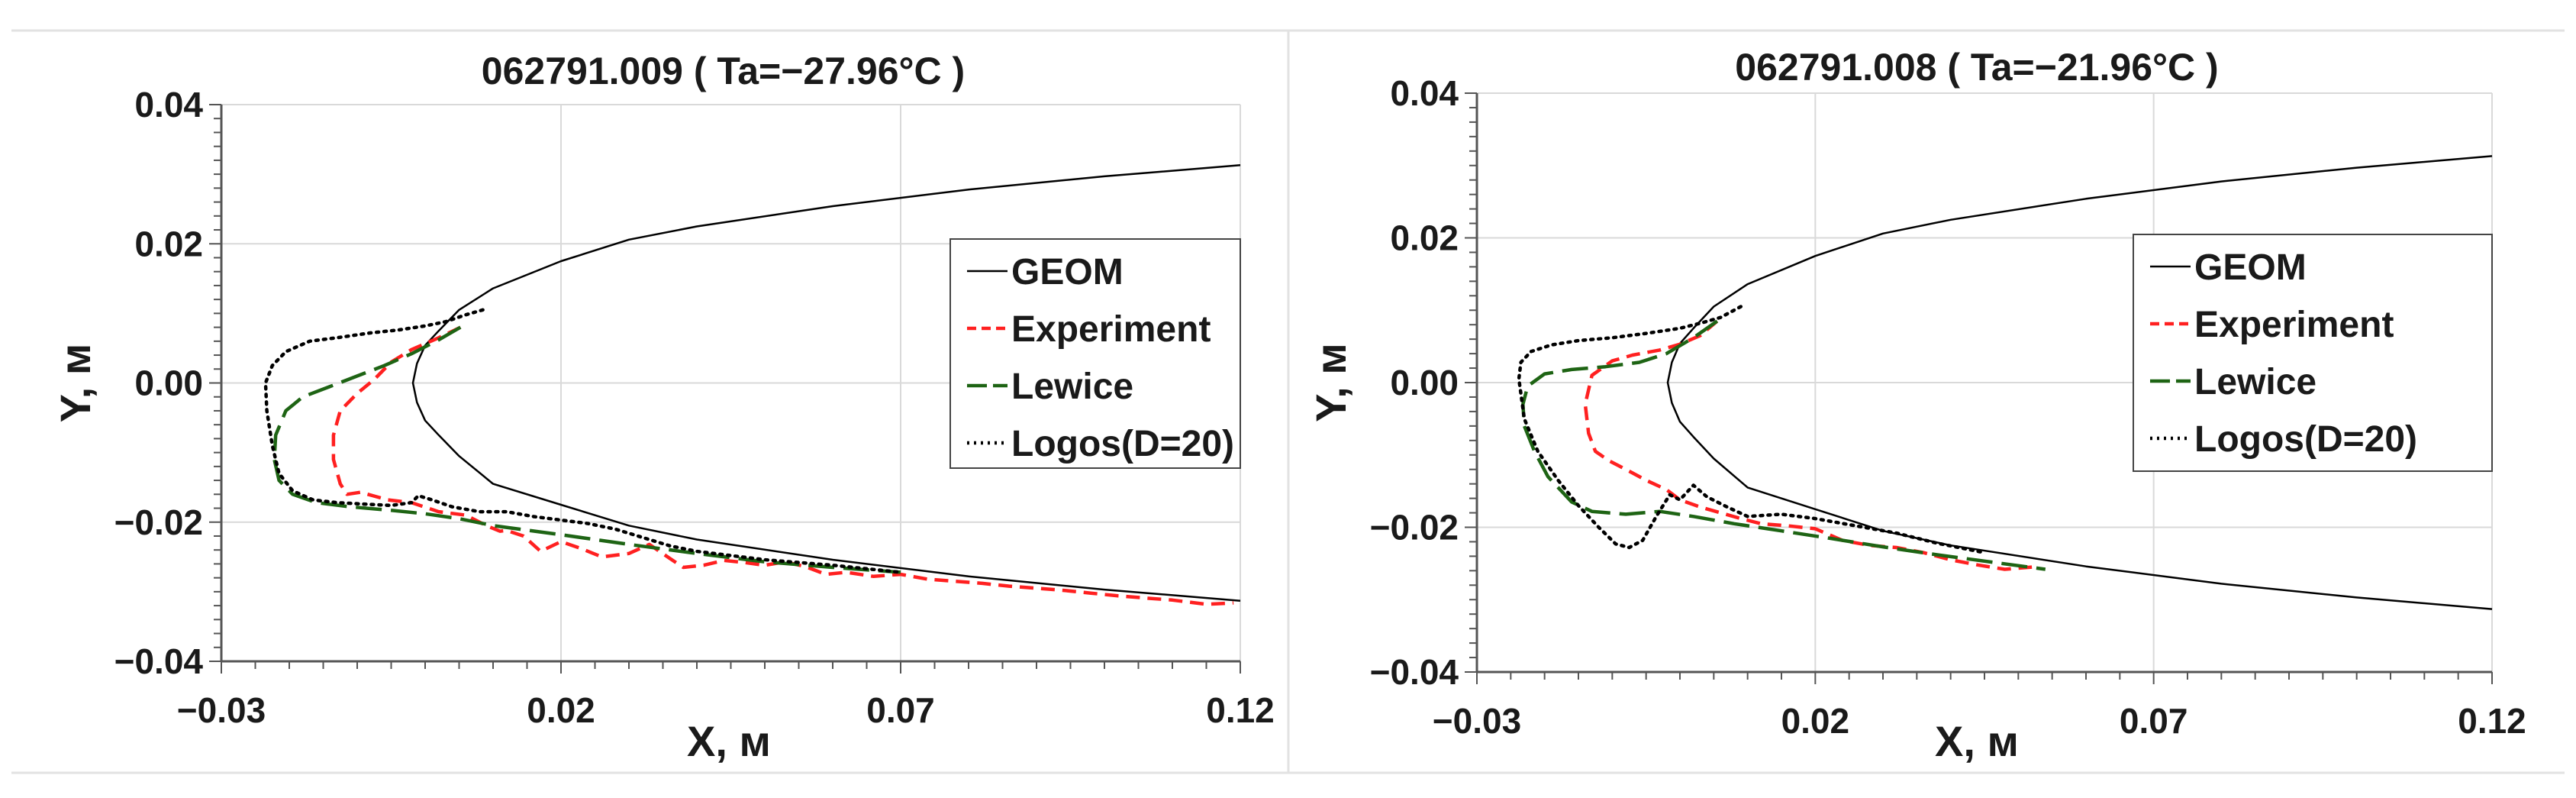 This screenshot has height=798, width=2576. What do you see at coordinates (1977, 67) in the screenshot?
I see `chart-title: 062791.008 ( Ta=−21.96°C )` at bounding box center [1977, 67].